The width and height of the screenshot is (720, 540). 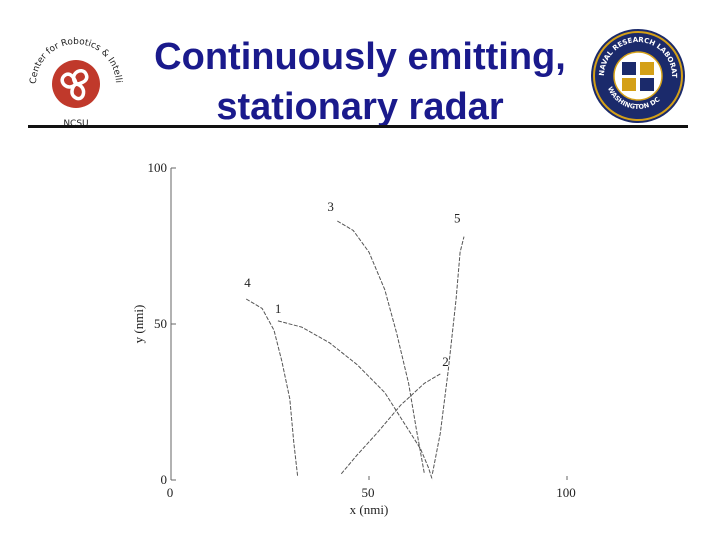 I want to click on nrl-seal-logo: NAVAL RESEARCH LABORATORY WASHINGTON DC, so click(x=636, y=73).